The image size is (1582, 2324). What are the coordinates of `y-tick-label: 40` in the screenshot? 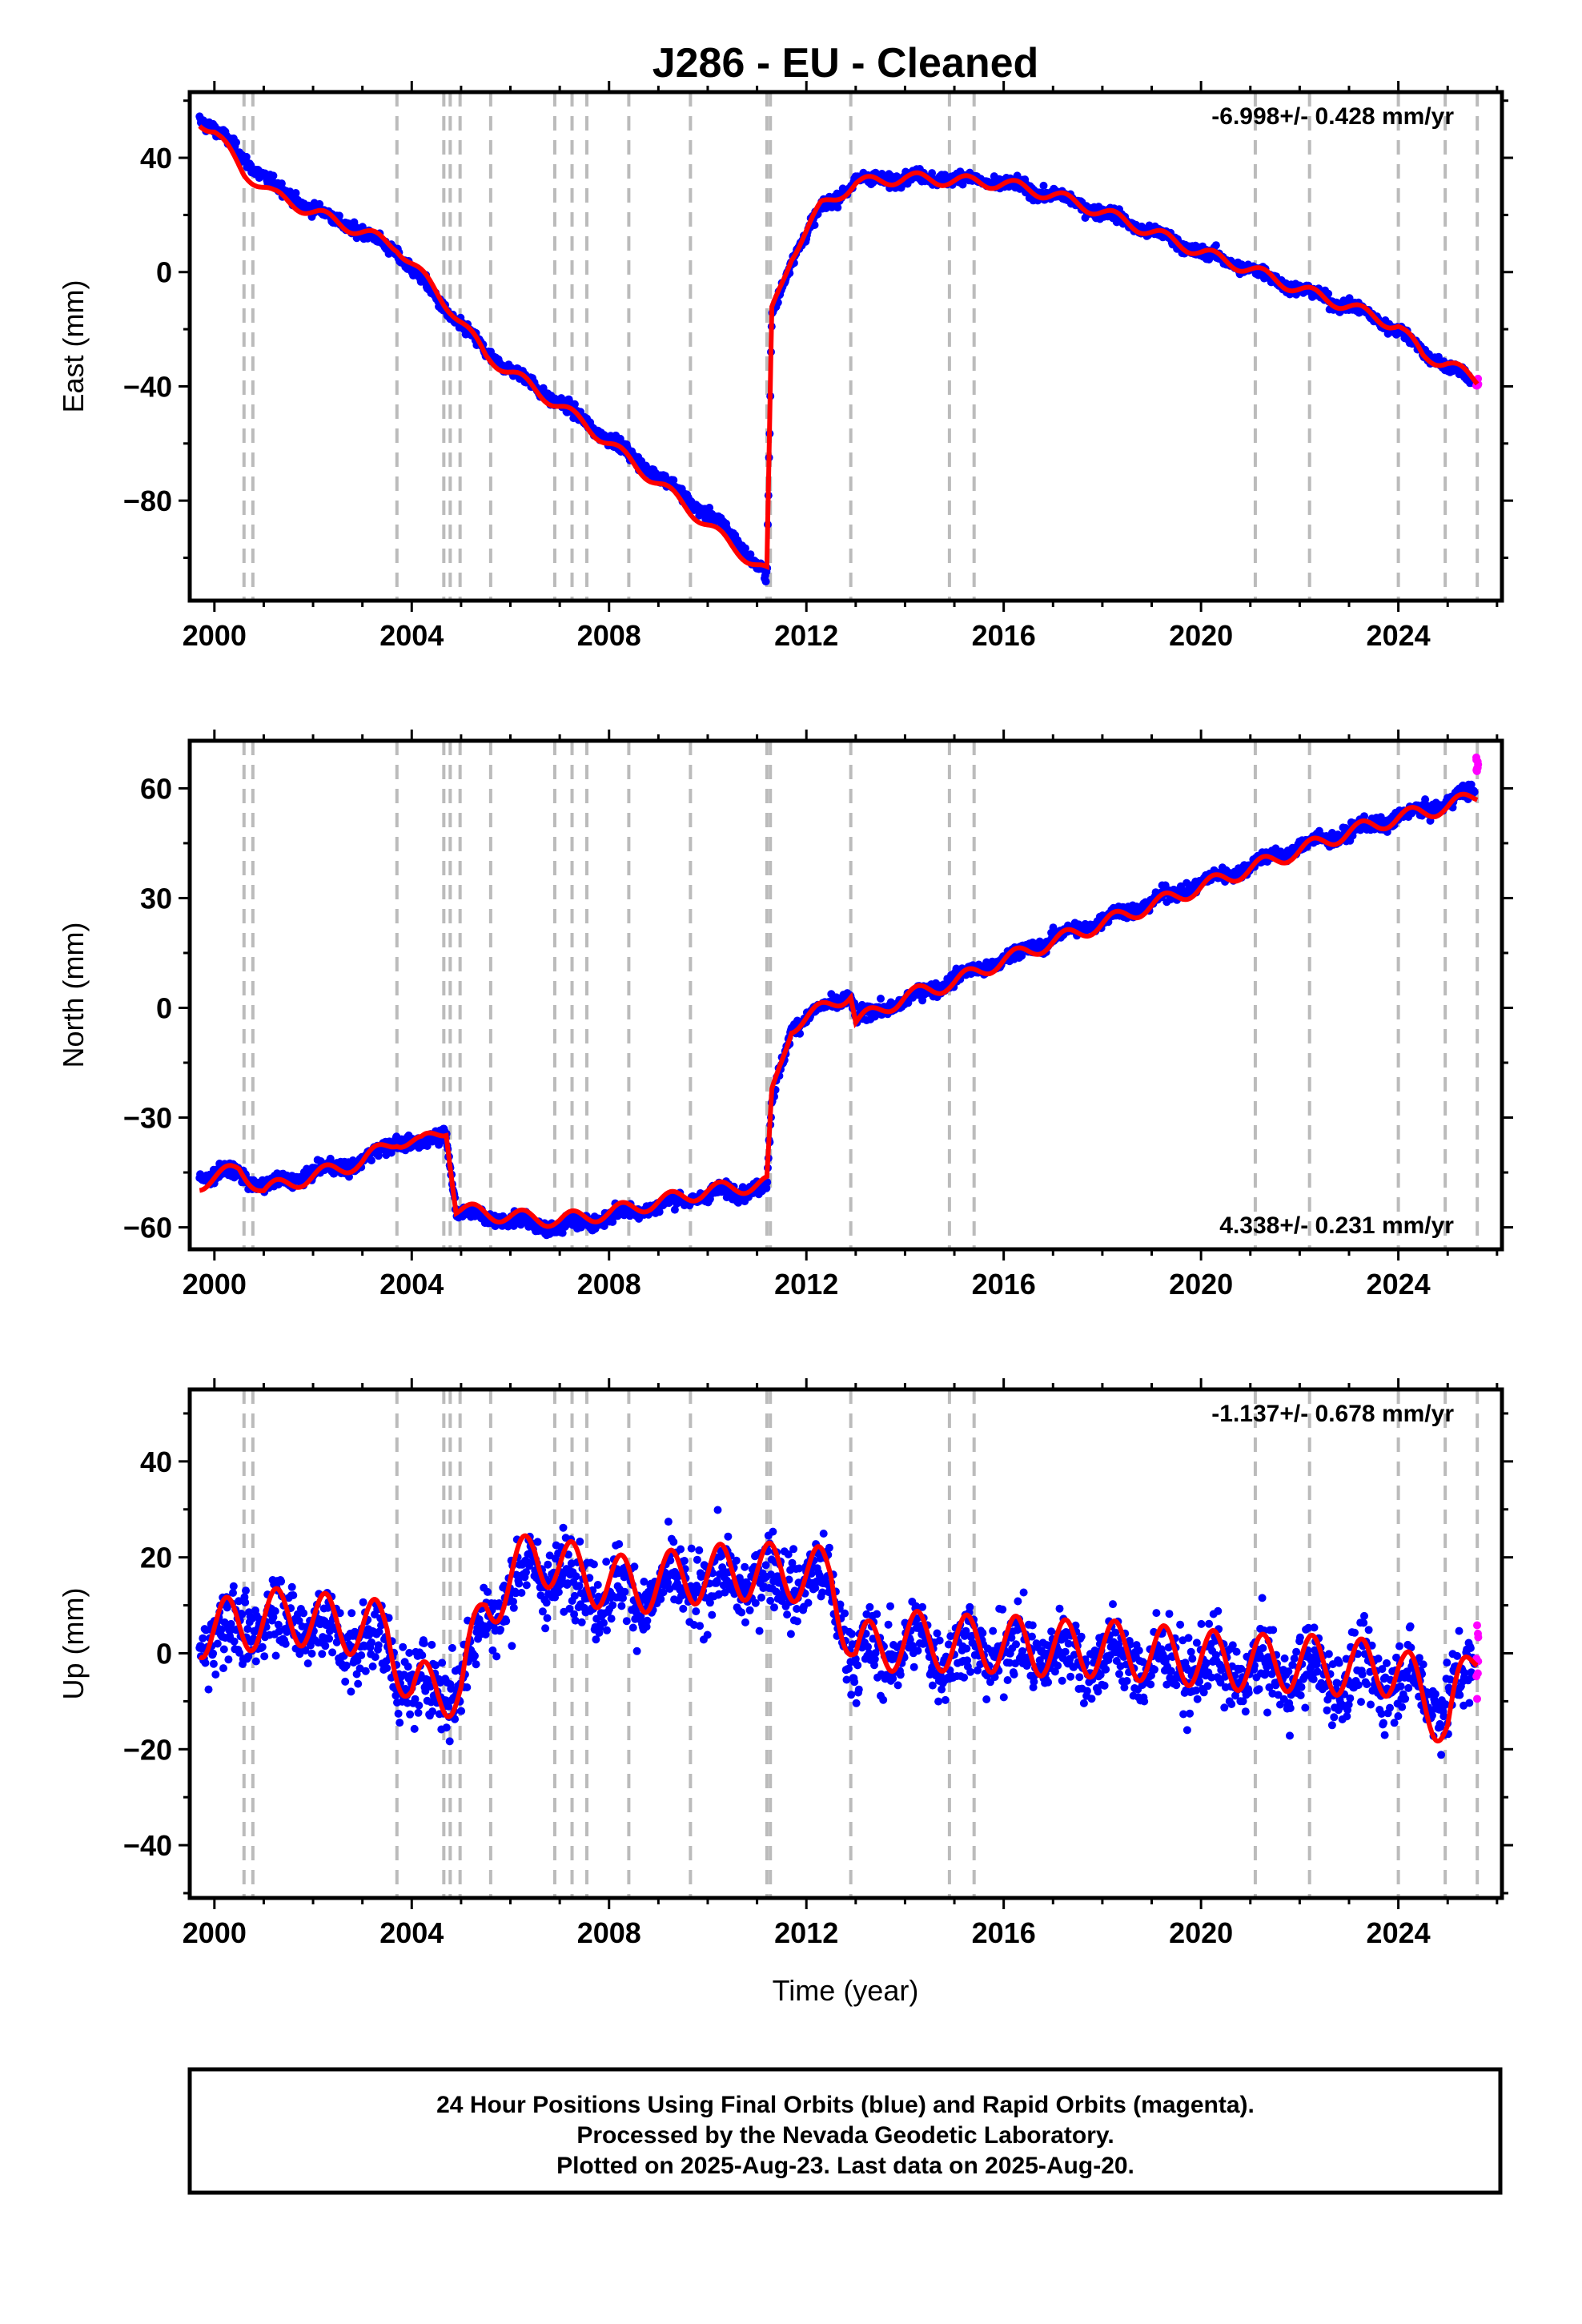 It's located at (156, 158).